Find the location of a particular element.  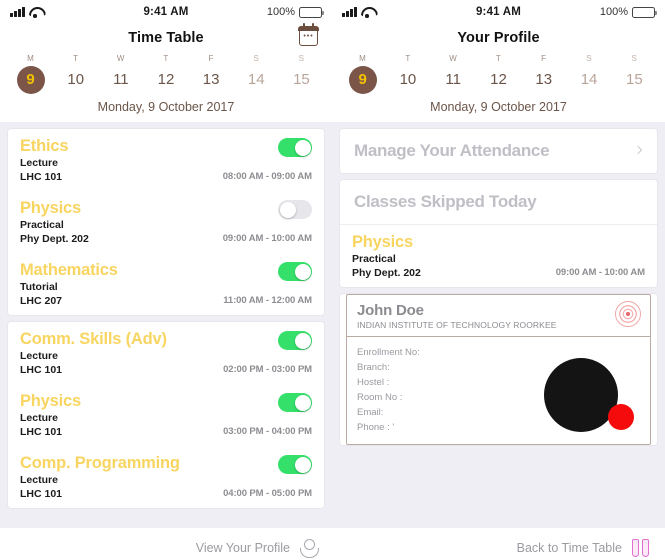

week-strip-right: M 9 T 10 W 11 T 12 F 13 S 14 S 15 is located at coordinates (498, 73).